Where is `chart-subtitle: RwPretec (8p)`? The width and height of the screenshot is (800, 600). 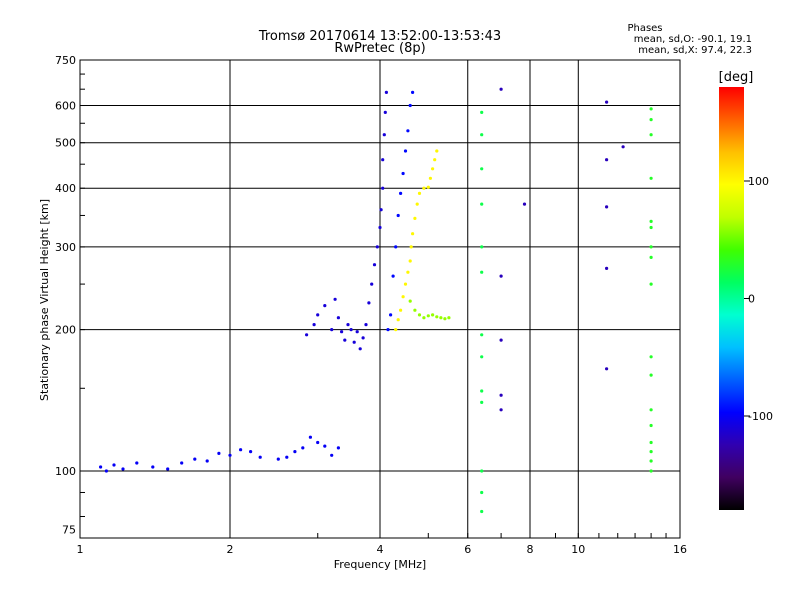
chart-subtitle: RwPretec (8p) is located at coordinates (379, 48).